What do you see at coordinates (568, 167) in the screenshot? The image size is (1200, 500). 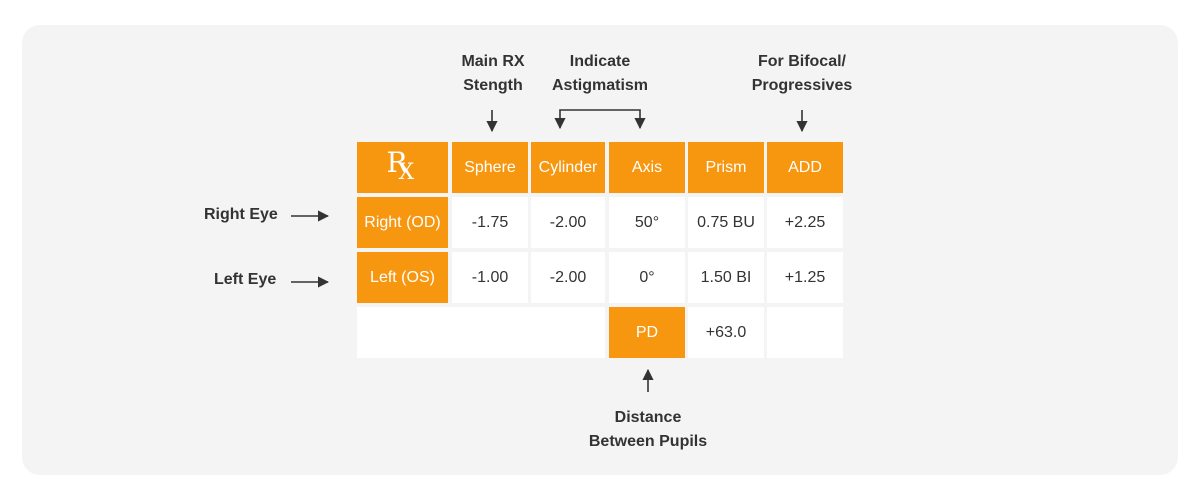 I see `header-cylinder: Cylinder` at bounding box center [568, 167].